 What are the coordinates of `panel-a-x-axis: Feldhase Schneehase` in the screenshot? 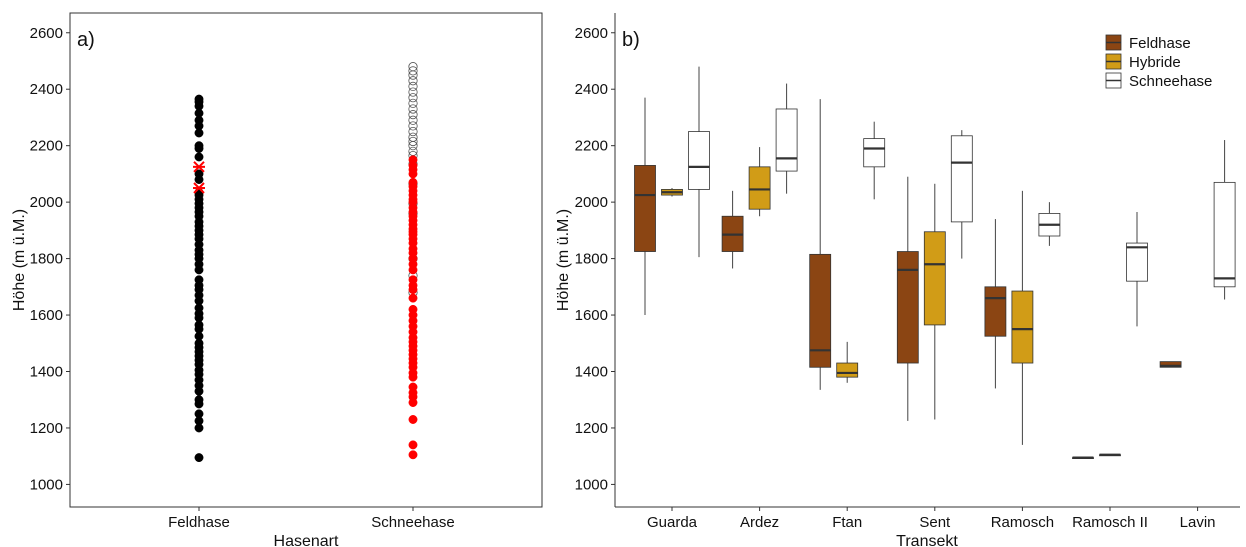 It's located at (311, 519).